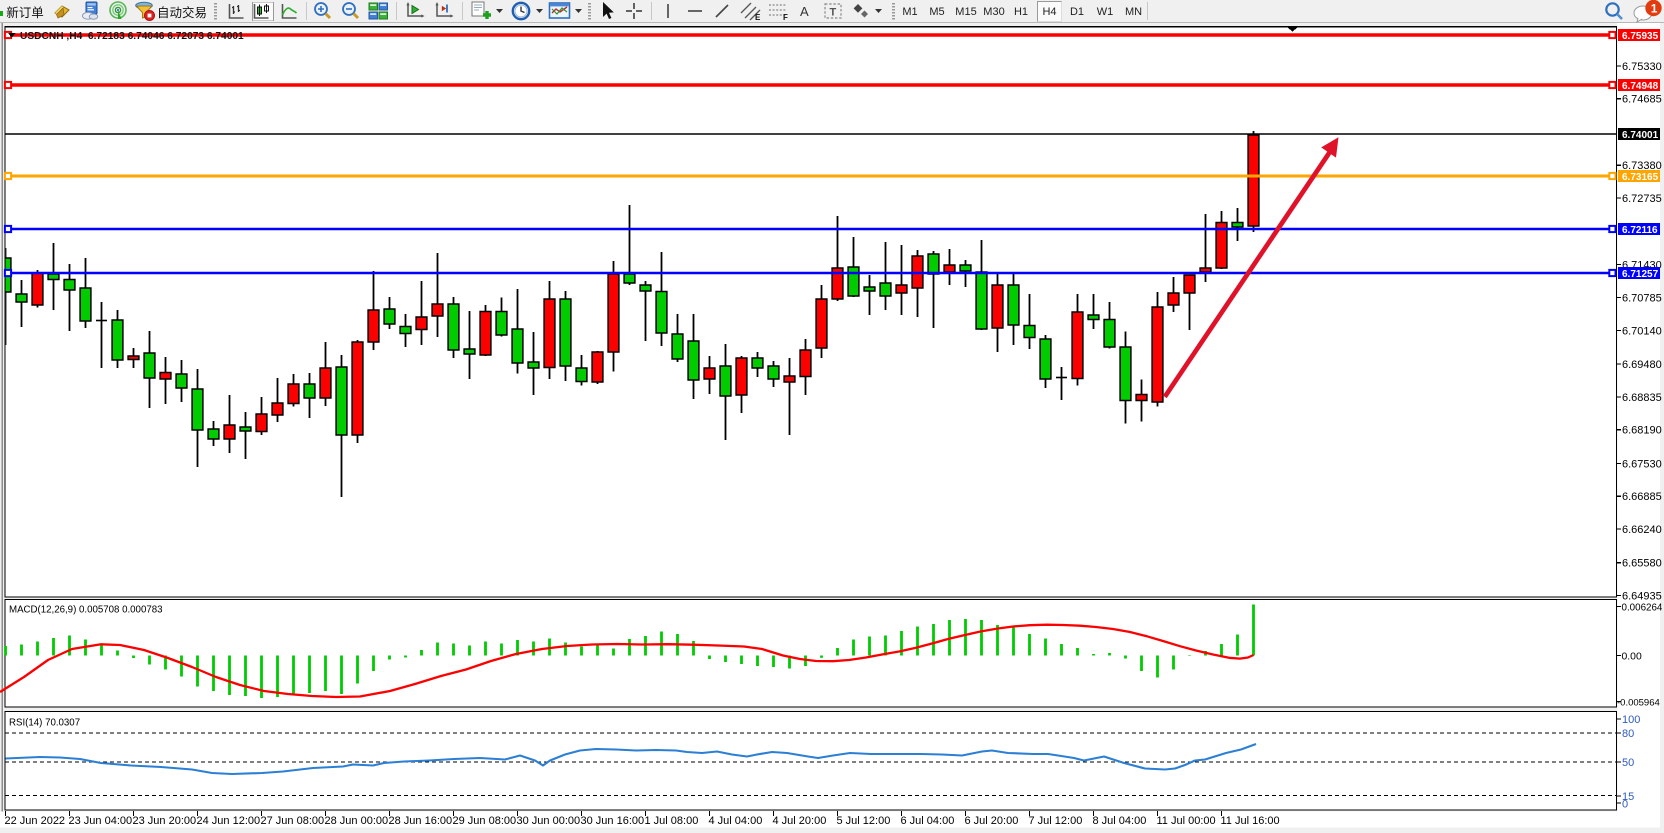  I want to click on svg-text: 6.70785, so click(1642, 299).